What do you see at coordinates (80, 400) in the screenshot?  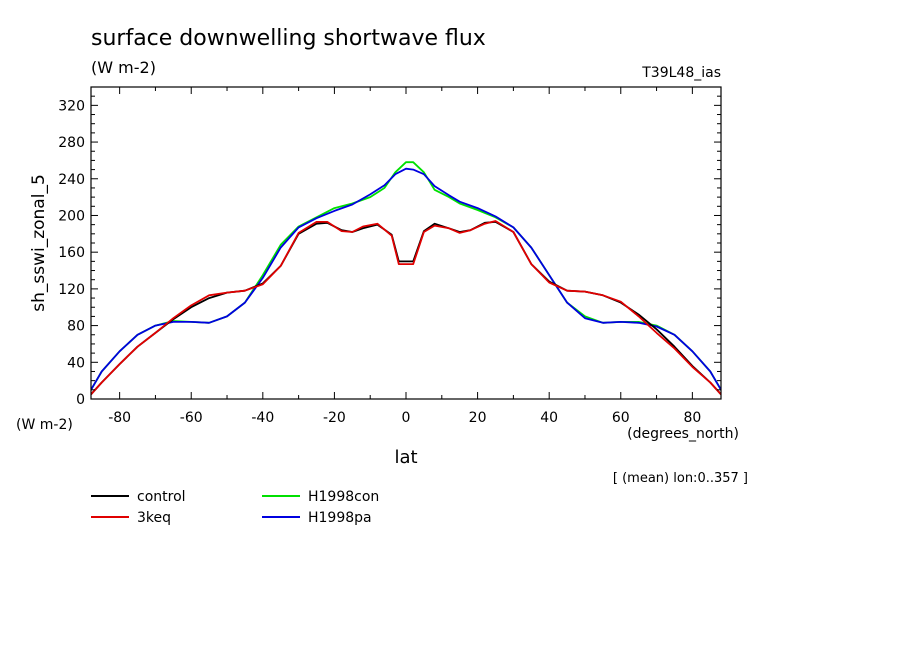 I see `y-tick-label: 0` at bounding box center [80, 400].